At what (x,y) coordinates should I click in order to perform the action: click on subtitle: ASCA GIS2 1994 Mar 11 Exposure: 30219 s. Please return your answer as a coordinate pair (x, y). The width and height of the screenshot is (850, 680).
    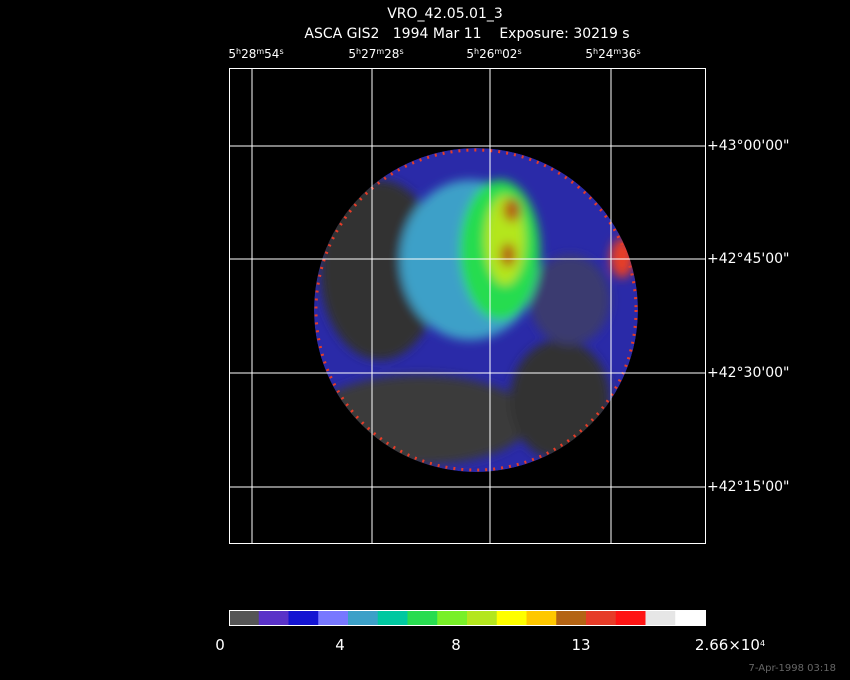
    Looking at the image, I should click on (466, 34).